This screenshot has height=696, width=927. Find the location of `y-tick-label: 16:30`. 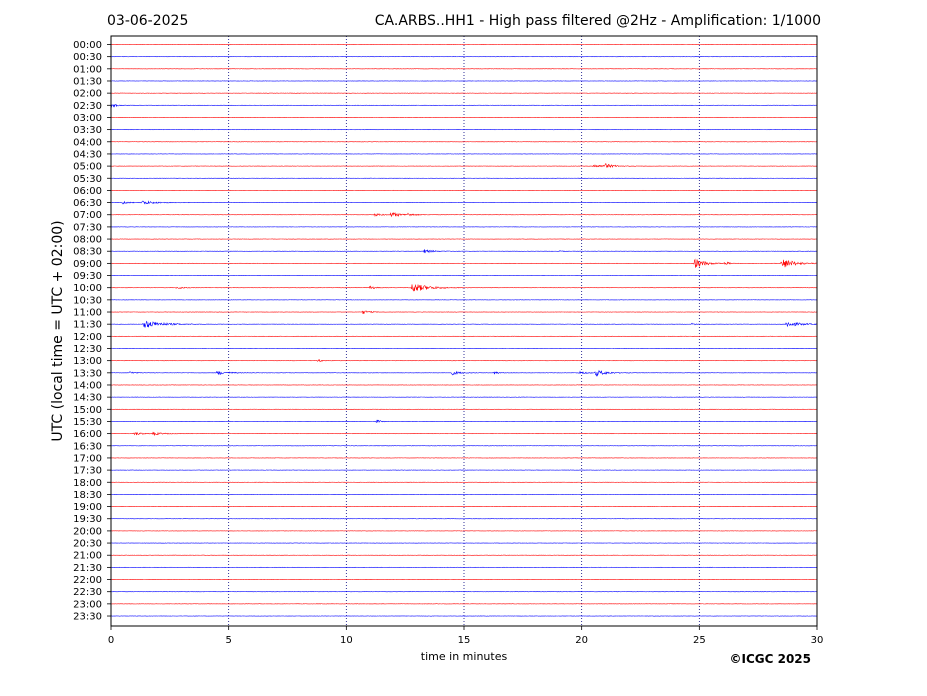

y-tick-label: 16:30 is located at coordinates (87, 446).